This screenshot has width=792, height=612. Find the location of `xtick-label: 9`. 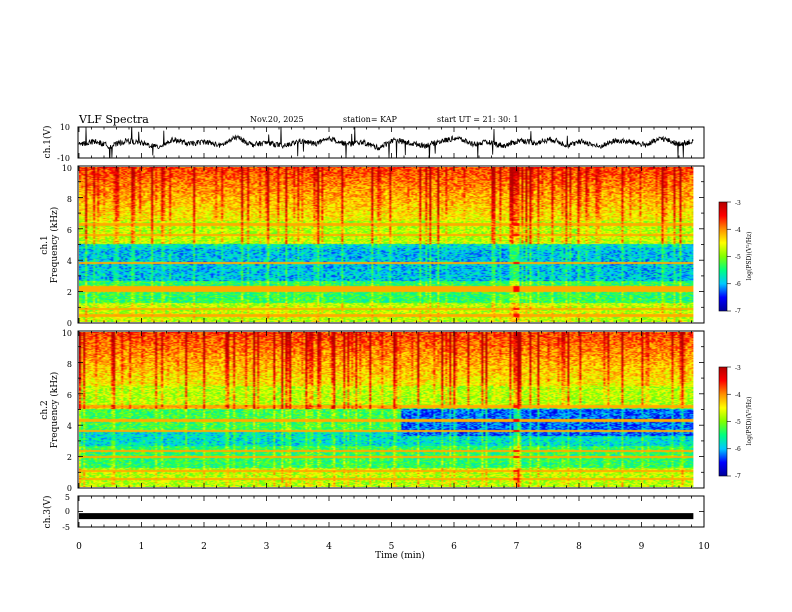

xtick-label: 9 is located at coordinates (642, 547).